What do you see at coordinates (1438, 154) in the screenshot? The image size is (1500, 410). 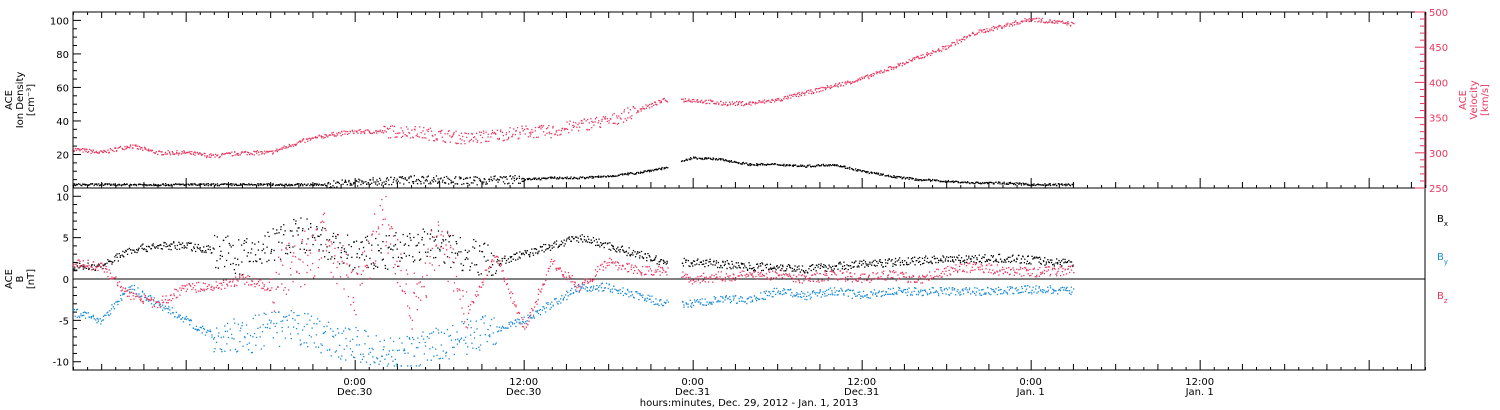 I see `velocity-tick-label: 300` at bounding box center [1438, 154].